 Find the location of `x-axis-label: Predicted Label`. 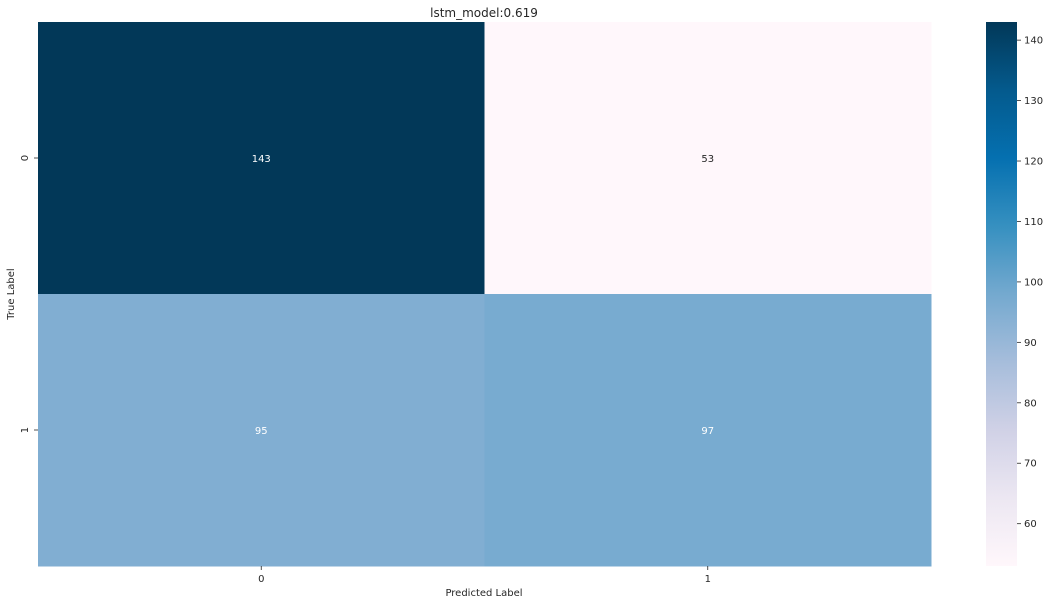

x-axis-label: Predicted Label is located at coordinates (483, 593).